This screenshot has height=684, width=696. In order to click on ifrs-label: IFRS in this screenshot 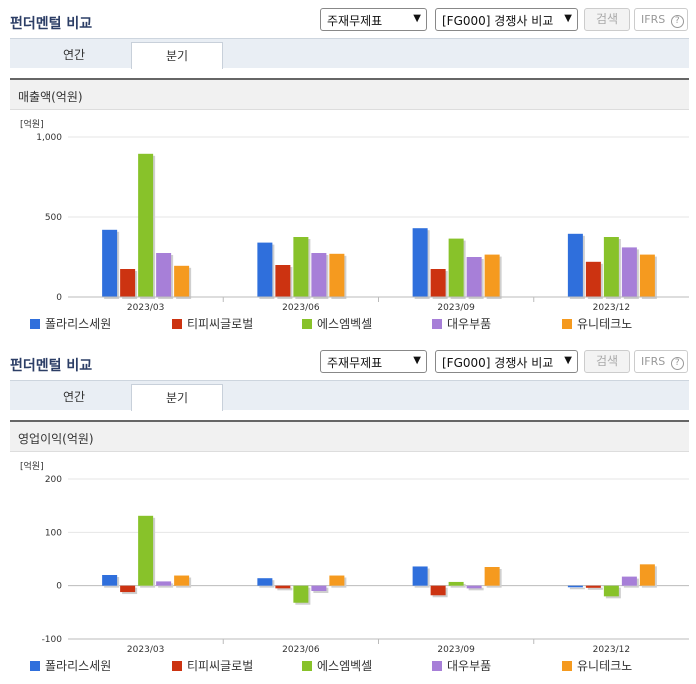, I will do `click(653, 19)`.